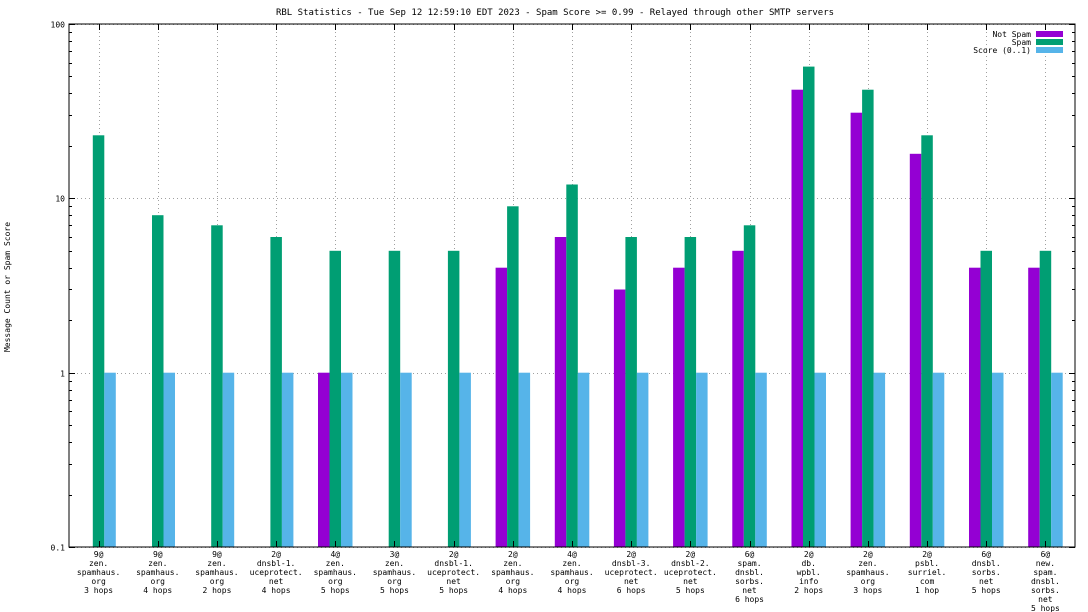  What do you see at coordinates (7, 287) in the screenshot?
I see `y-axis-label: Message Count or Spam Score` at bounding box center [7, 287].